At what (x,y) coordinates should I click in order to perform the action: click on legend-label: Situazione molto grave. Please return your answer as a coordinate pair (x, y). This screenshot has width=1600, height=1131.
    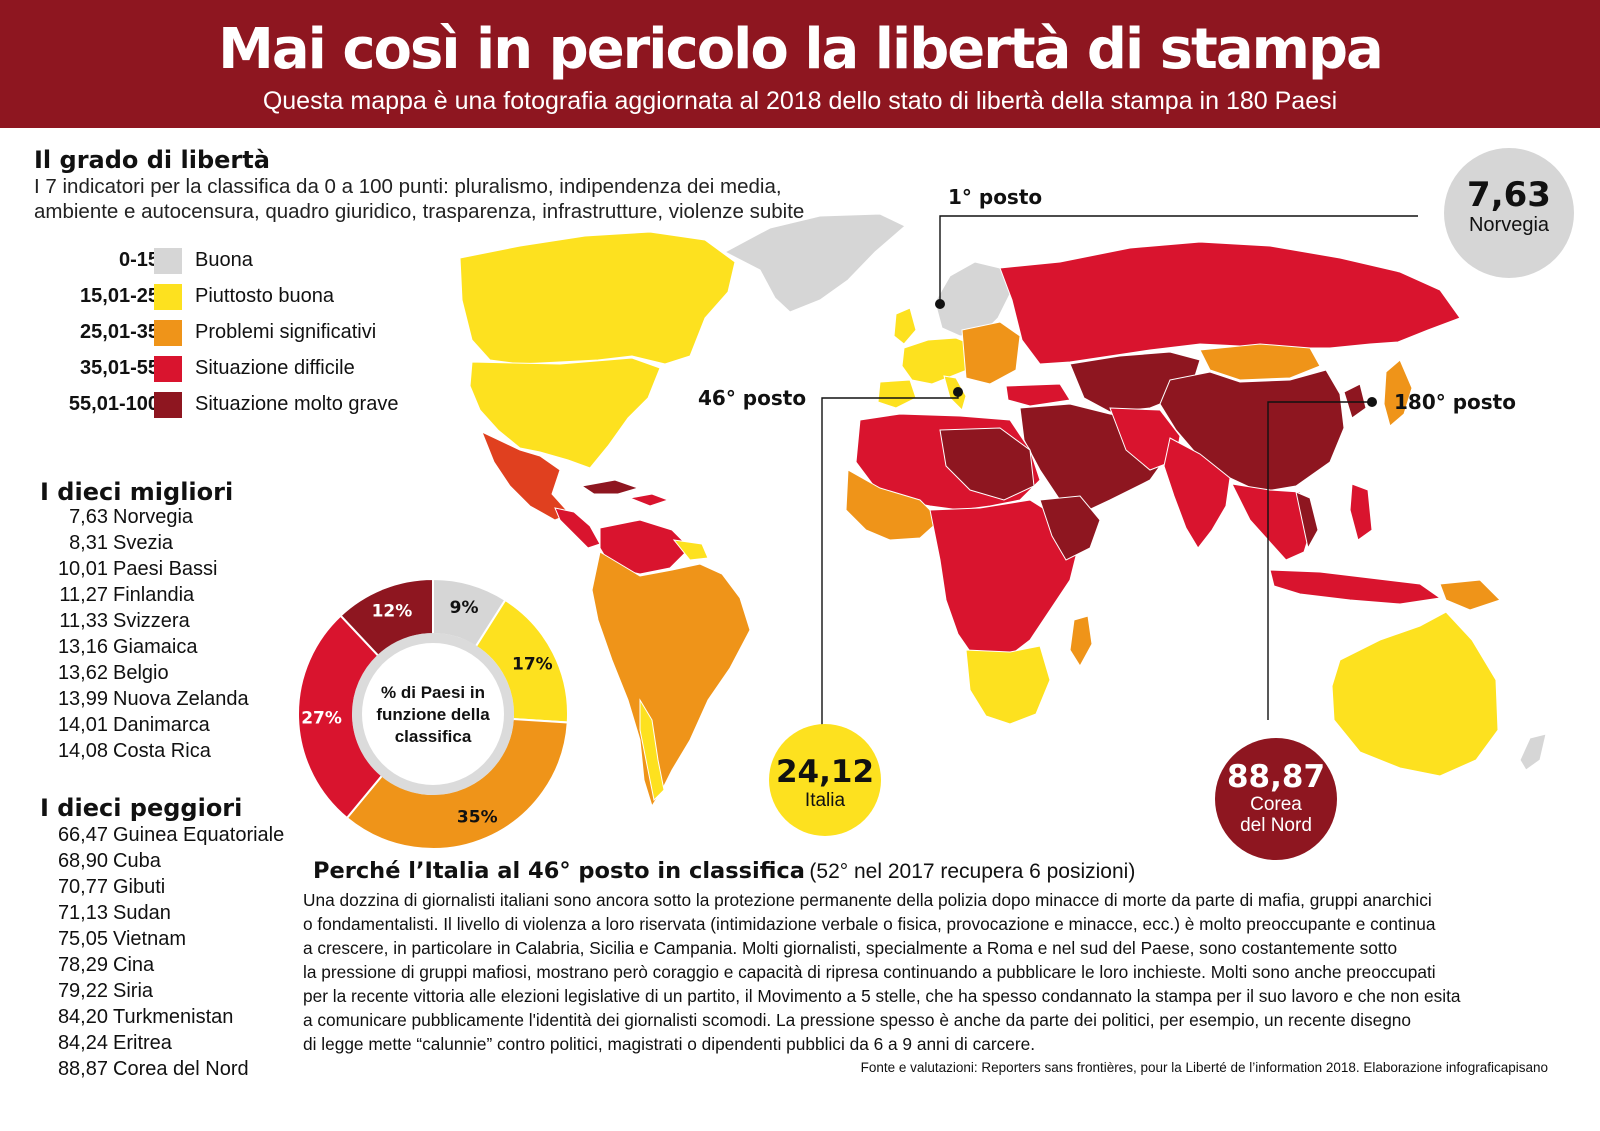
    Looking at the image, I should click on (297, 404).